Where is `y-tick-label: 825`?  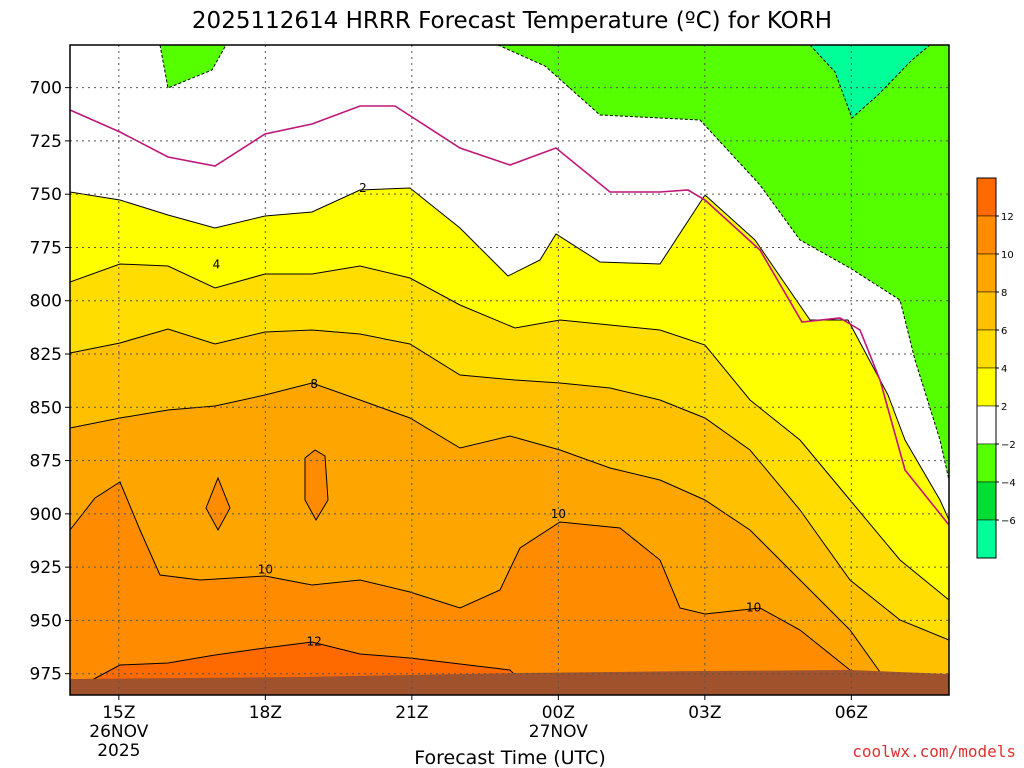 y-tick-label: 825 is located at coordinates (46, 355).